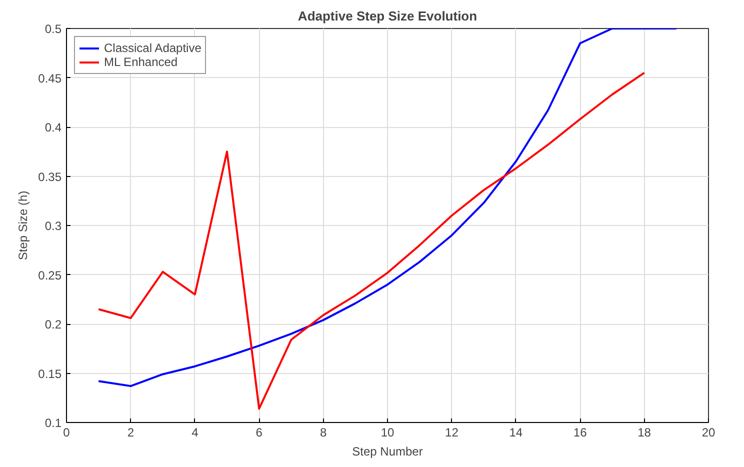 This screenshot has height=467, width=744. Describe the element at coordinates (50, 177) in the screenshot. I see `y-tick-label: 0.35` at that location.